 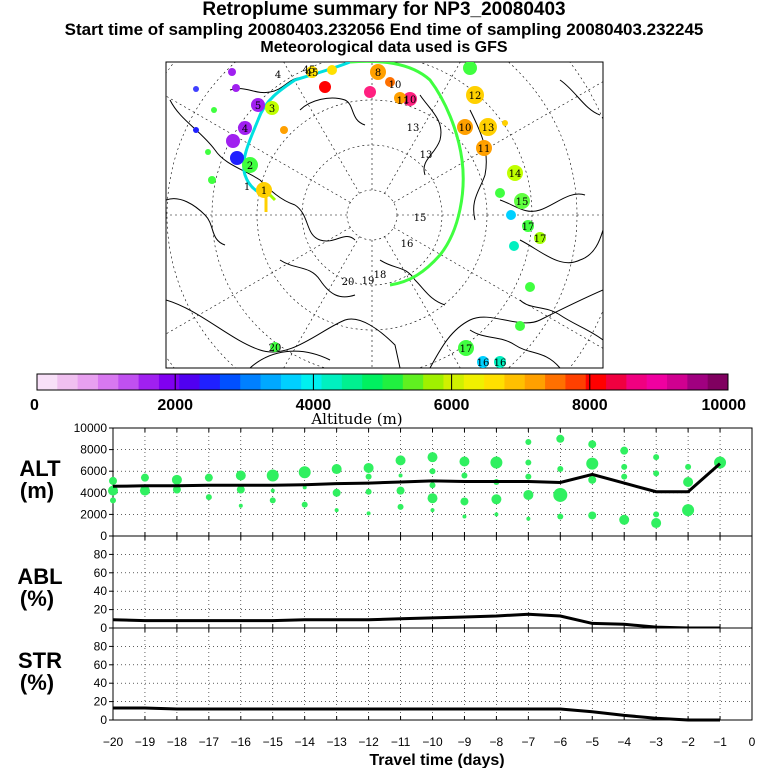 What do you see at coordinates (336, 742) in the screenshot?
I see `x-tick-label: −13` at bounding box center [336, 742].